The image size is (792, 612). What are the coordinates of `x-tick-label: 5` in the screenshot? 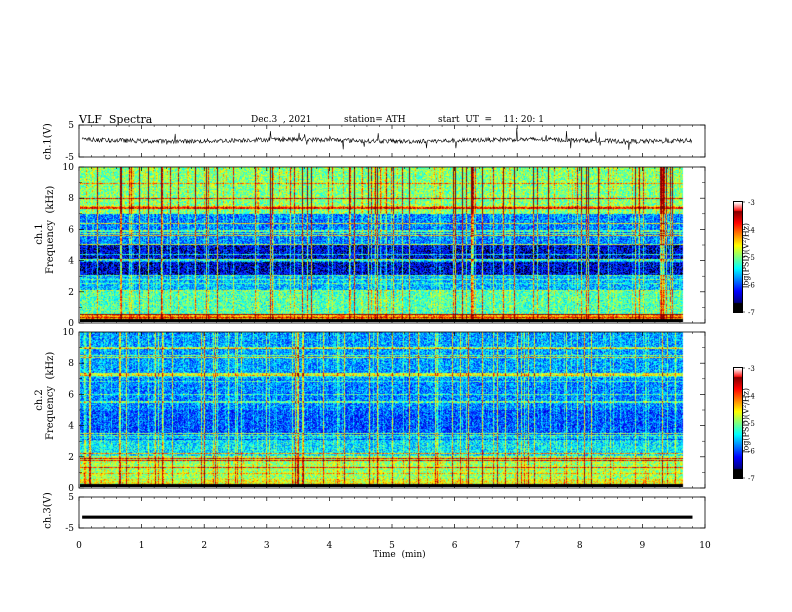 It's located at (392, 546).